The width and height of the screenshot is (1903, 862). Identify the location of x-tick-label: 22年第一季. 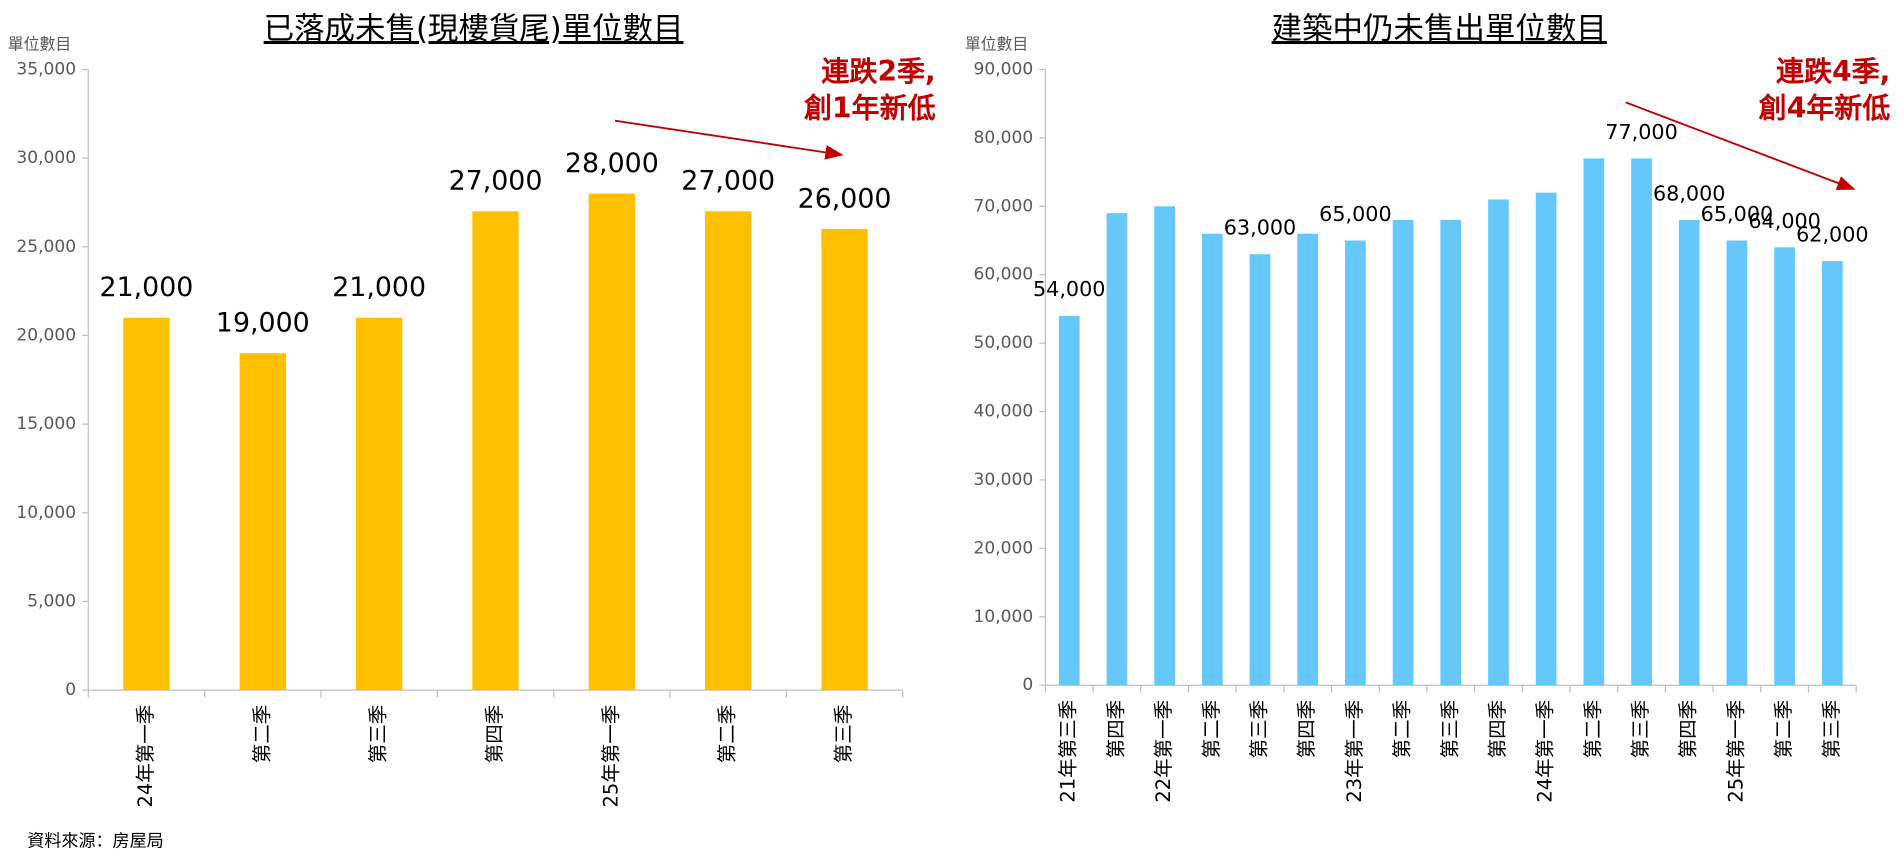
(1163, 751).